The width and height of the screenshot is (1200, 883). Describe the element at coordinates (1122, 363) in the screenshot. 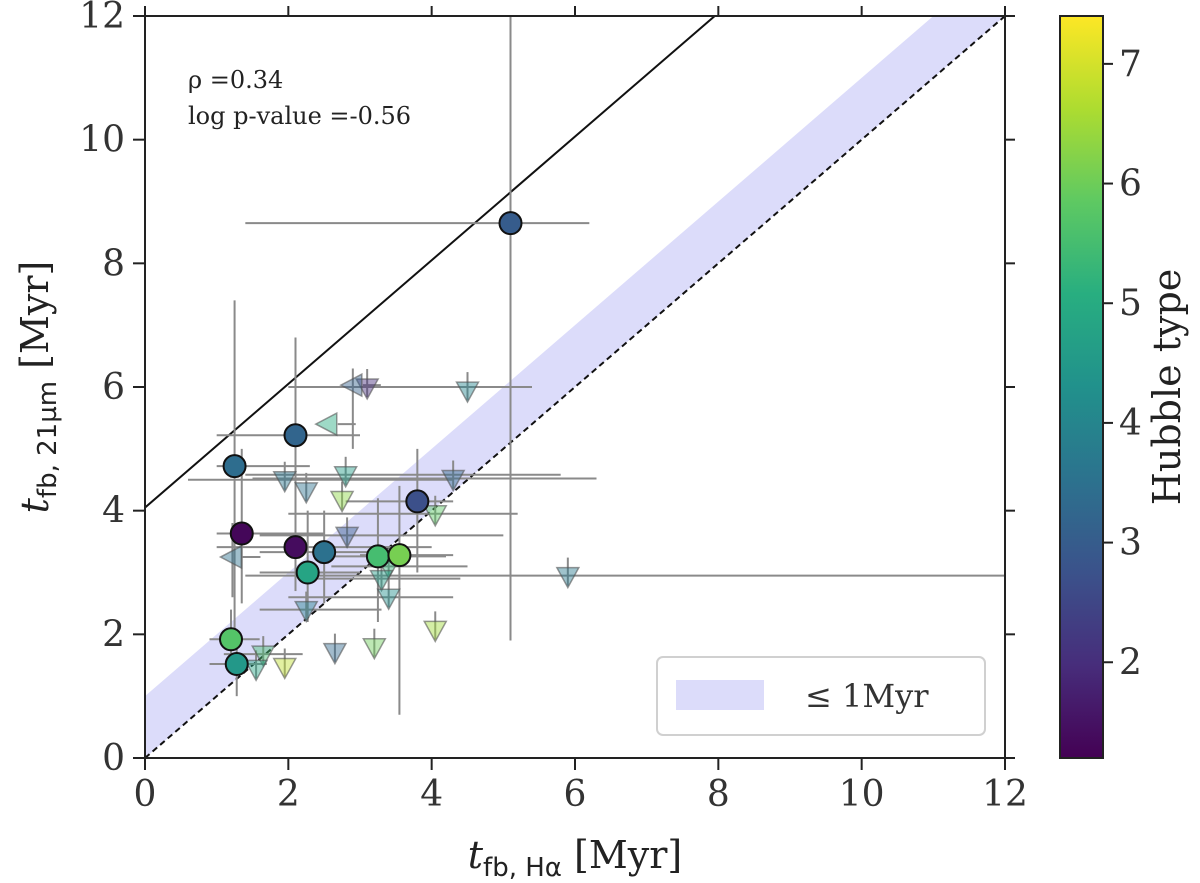

I see `colorbar-ticks: 2 3 4 5 6 7` at that location.